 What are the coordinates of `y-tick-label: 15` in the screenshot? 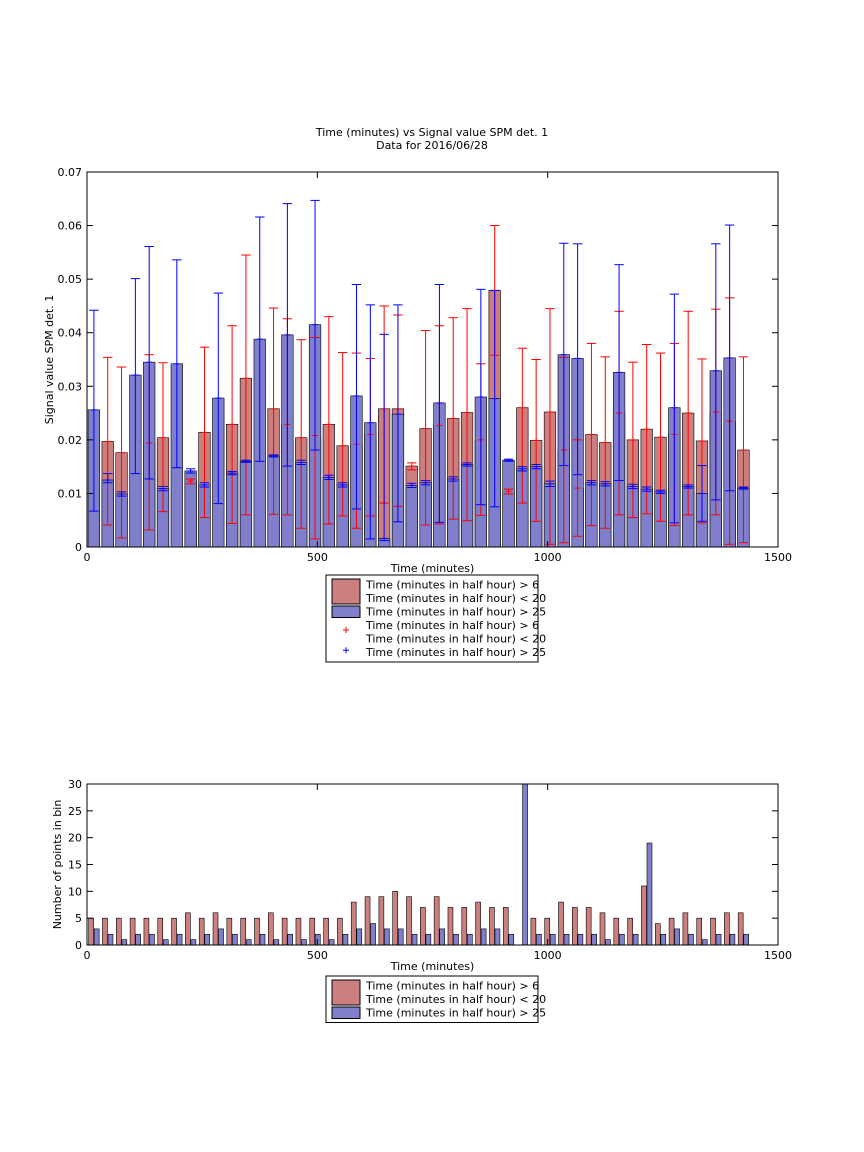 It's located at (75, 865).